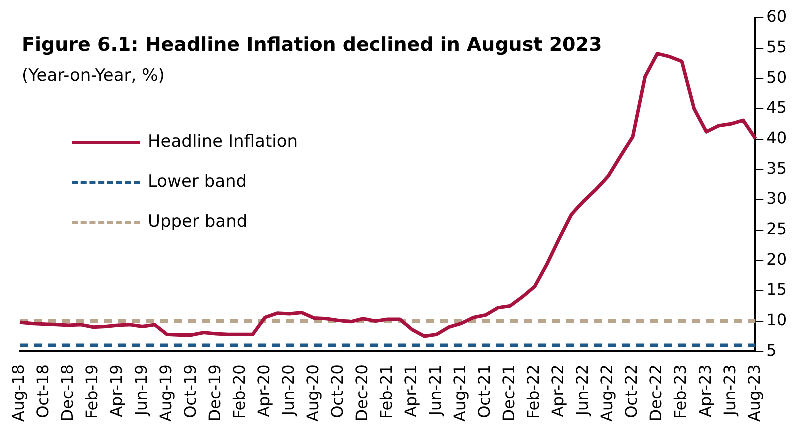 The image size is (798, 429). I want to click on x-tick-label: Feb-22, so click(534, 392).